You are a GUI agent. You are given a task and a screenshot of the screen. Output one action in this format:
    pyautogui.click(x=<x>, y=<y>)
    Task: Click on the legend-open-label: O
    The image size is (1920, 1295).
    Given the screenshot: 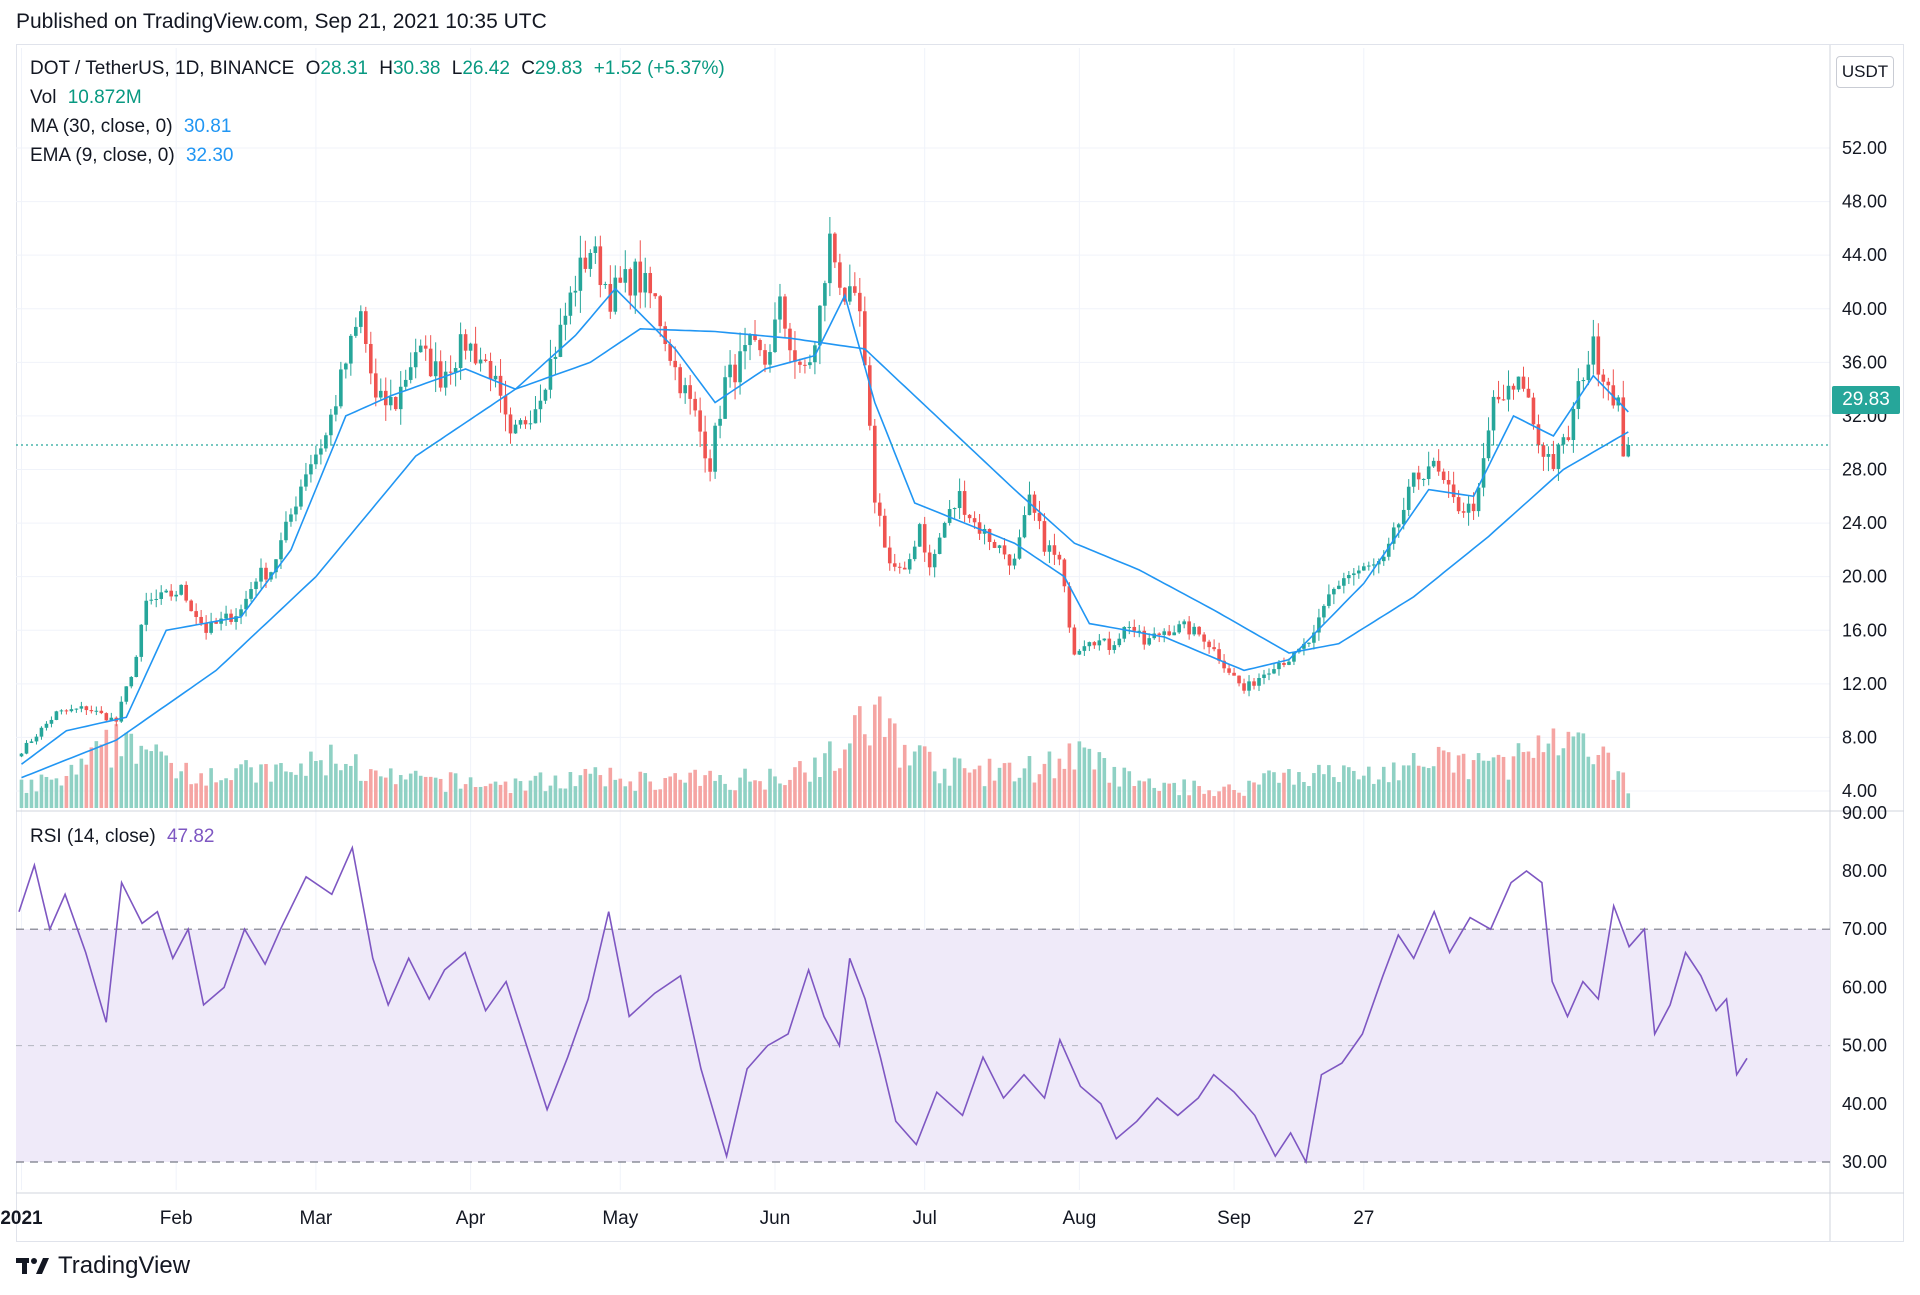 What is the action you would take?
    pyautogui.click(x=313, y=68)
    